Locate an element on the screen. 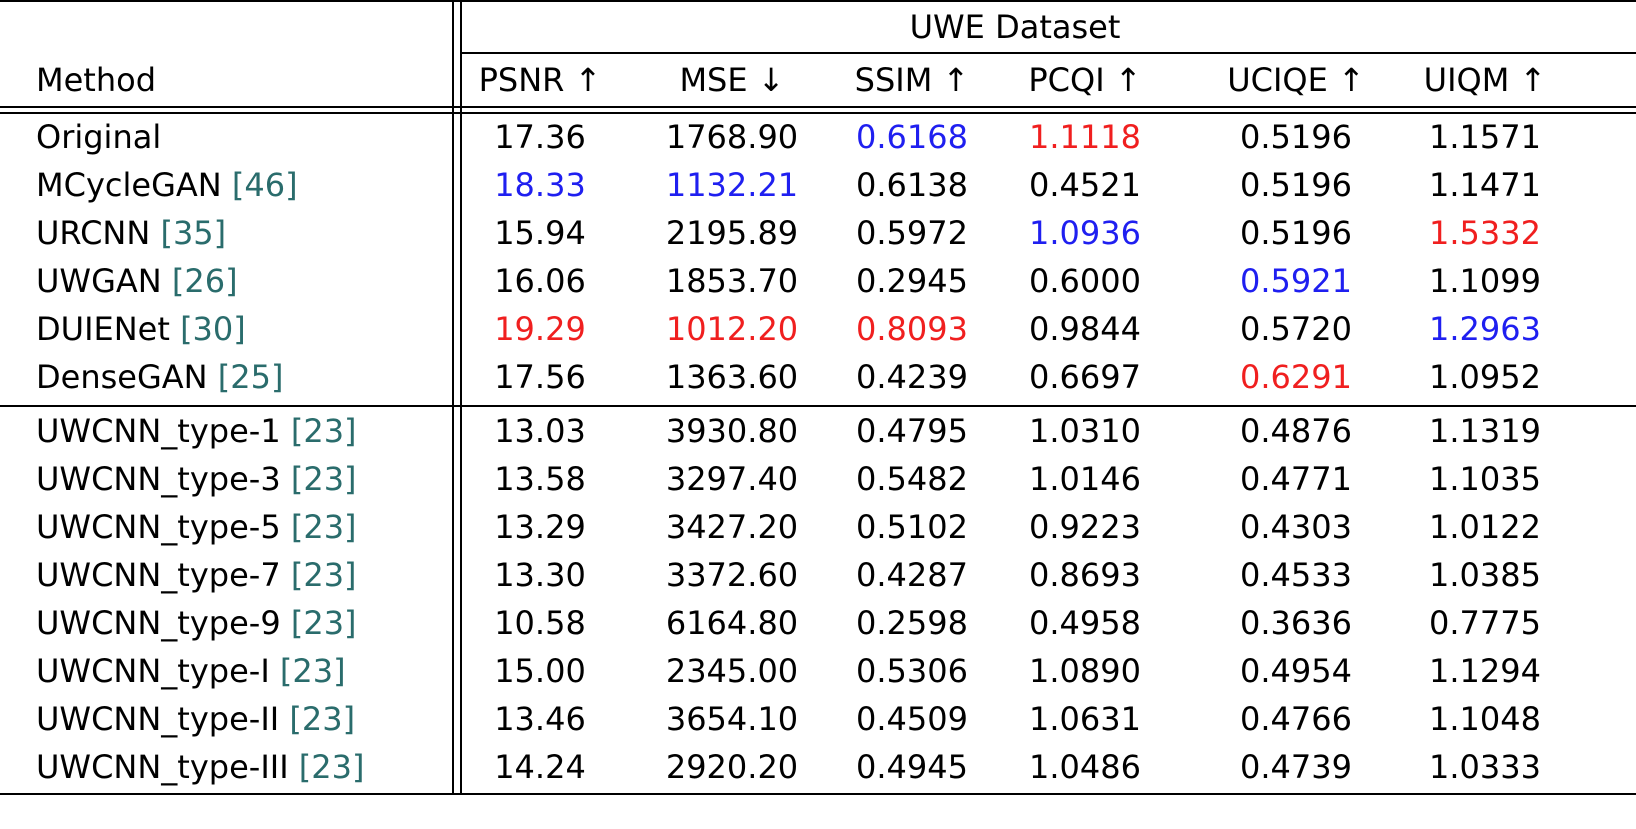  value-cell: 1.1571 is located at coordinates (1485, 137).